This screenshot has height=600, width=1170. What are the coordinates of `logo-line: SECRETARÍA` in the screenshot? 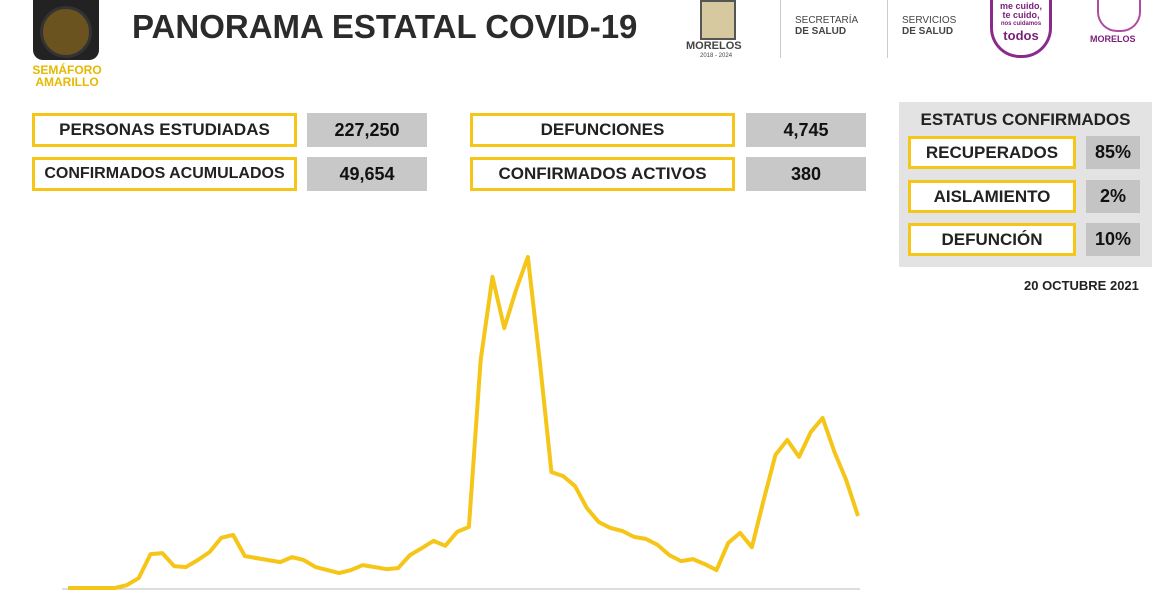 It's located at (827, 20).